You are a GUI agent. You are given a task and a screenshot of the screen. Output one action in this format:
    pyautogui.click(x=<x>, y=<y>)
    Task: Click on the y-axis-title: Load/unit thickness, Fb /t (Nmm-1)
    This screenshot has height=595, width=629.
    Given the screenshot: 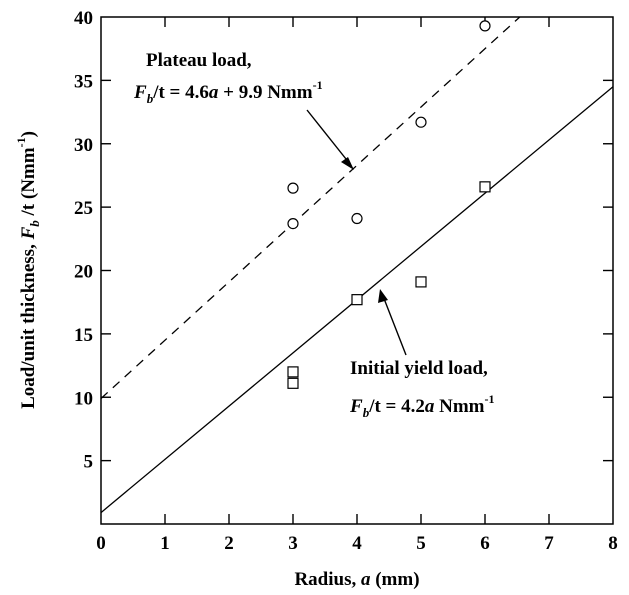 What is the action you would take?
    pyautogui.click(x=28, y=270)
    